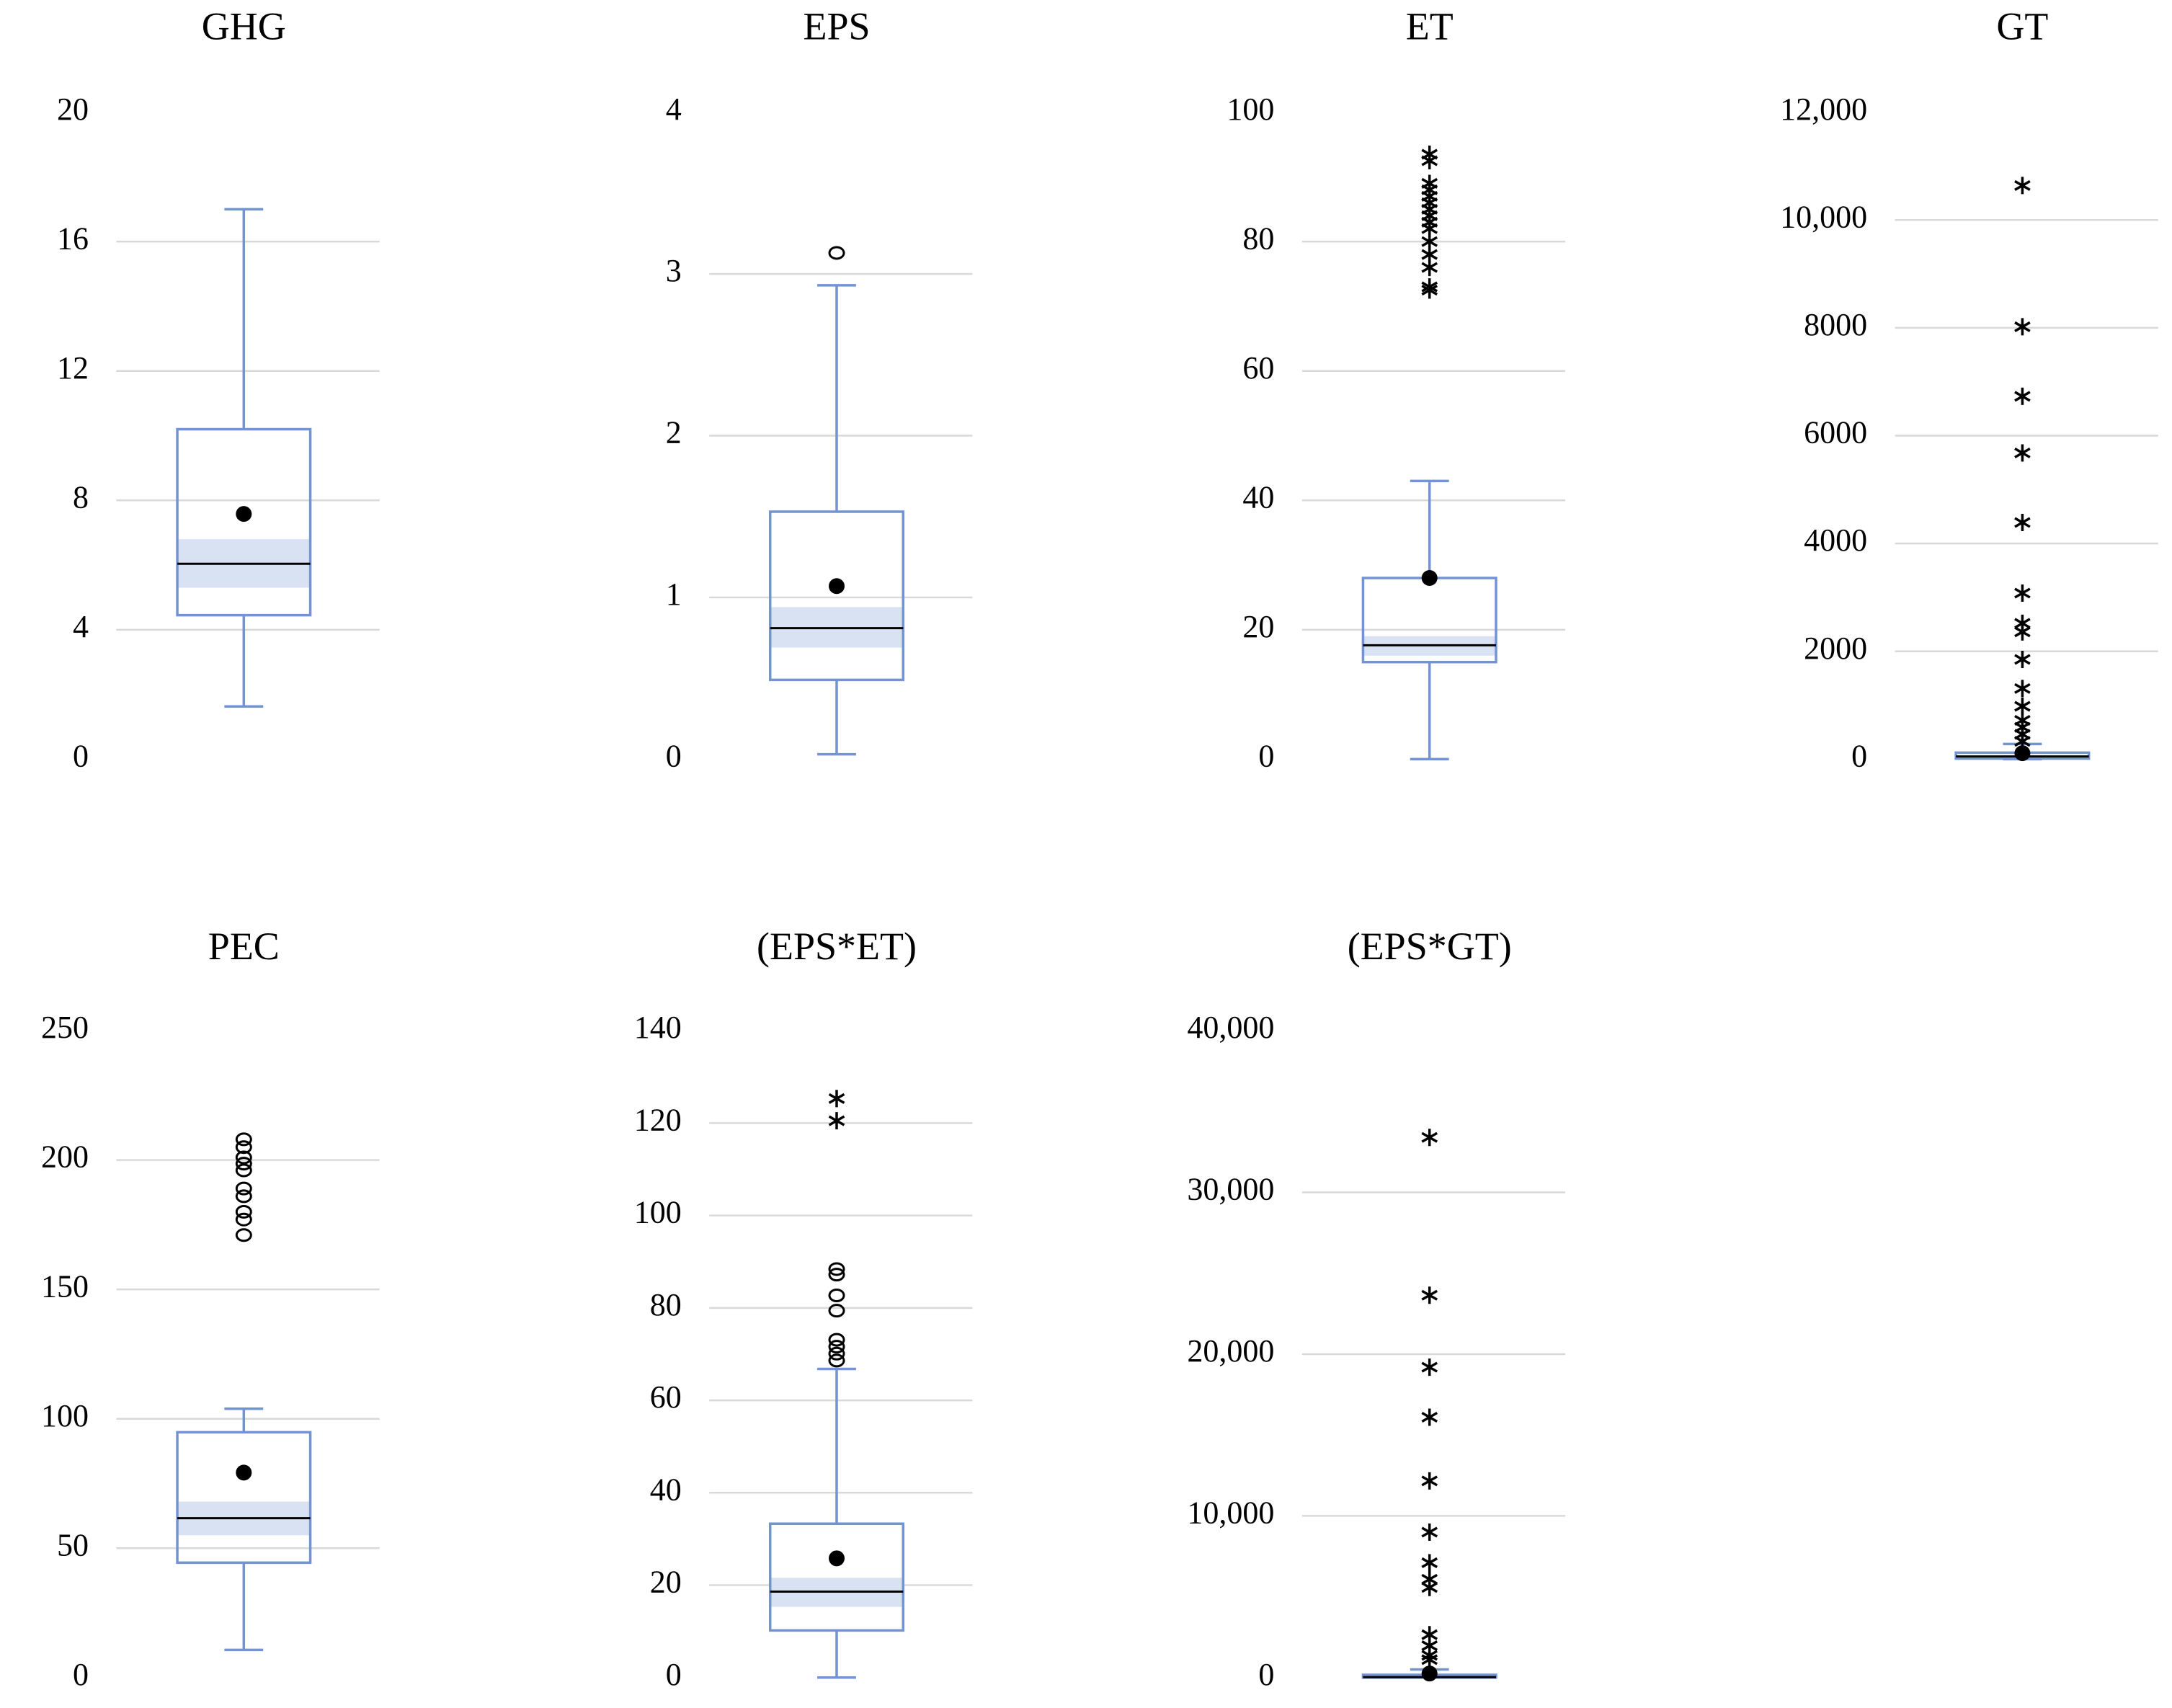 This screenshot has width=2172, height=1708. What do you see at coordinates (1430, 27) in the screenshot?
I see `chart-title: ET` at bounding box center [1430, 27].